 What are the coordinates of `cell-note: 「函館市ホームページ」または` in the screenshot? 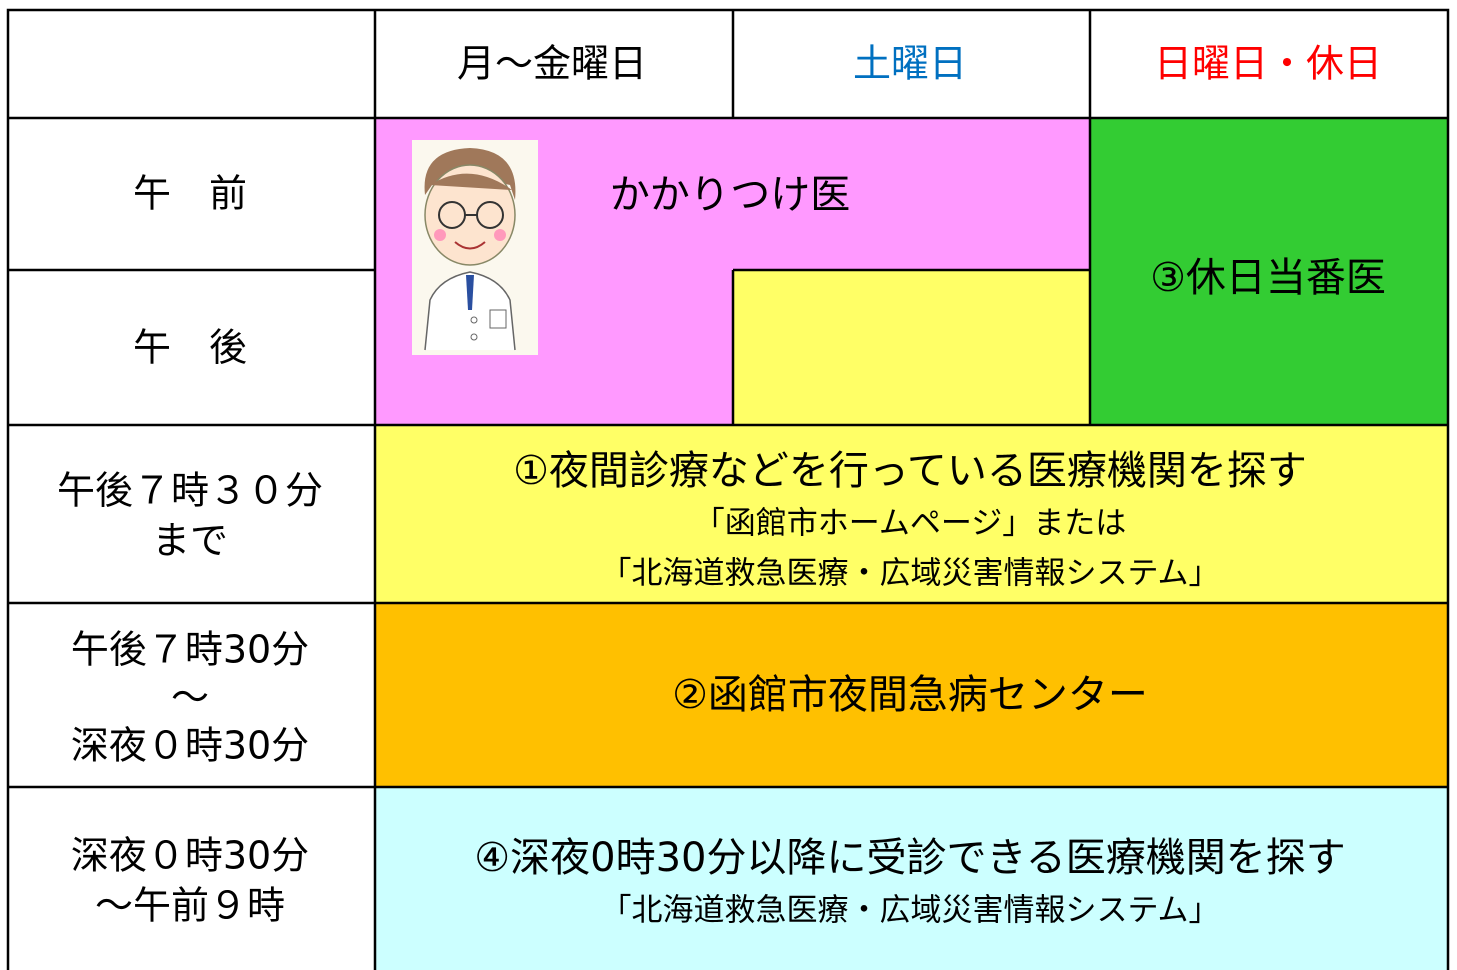 It's located at (910, 524).